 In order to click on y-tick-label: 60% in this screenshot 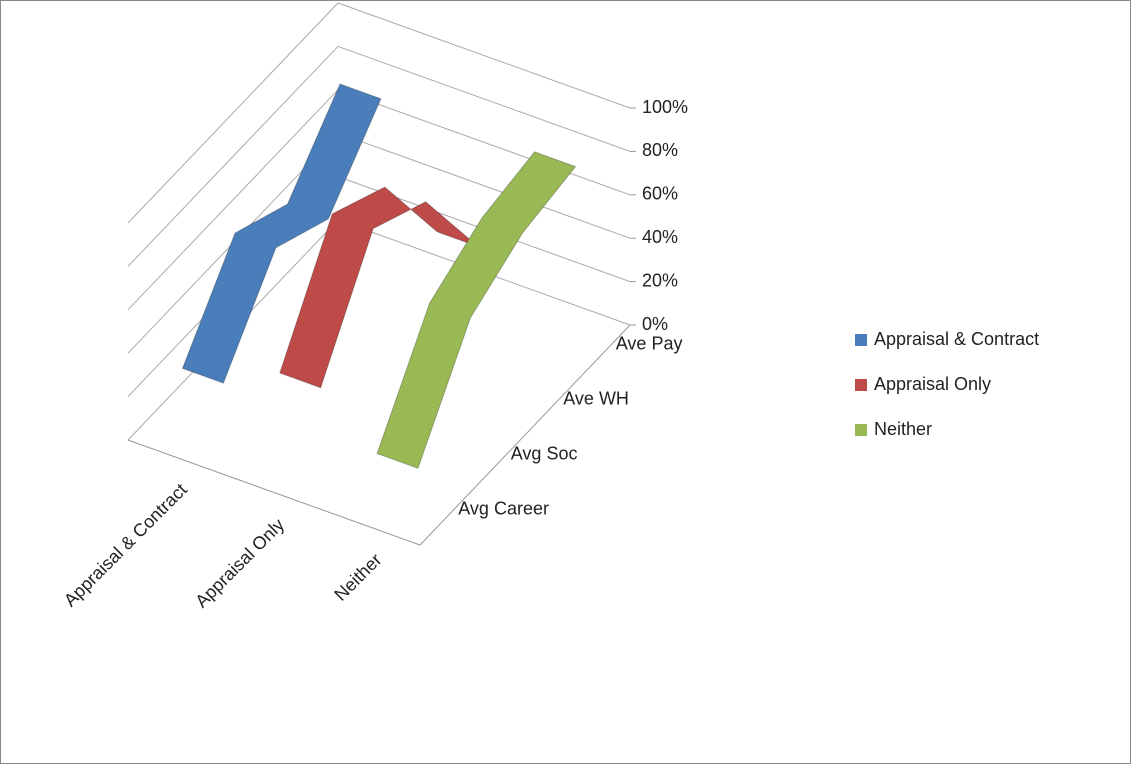, I will do `click(660, 194)`.